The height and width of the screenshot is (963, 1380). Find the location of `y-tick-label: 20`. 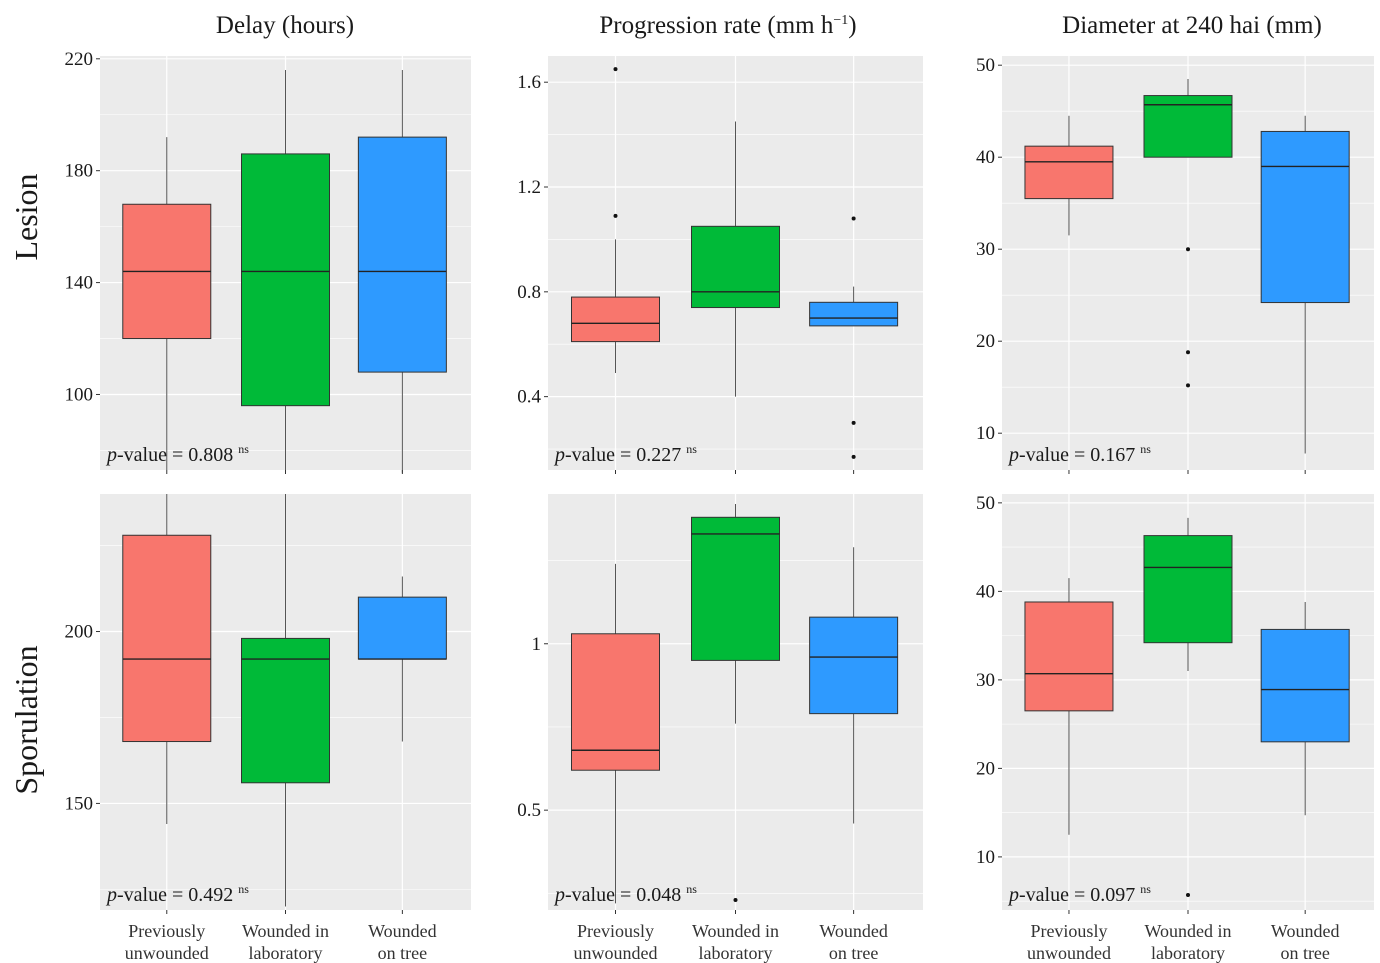

y-tick-label: 20 is located at coordinates (985, 341).